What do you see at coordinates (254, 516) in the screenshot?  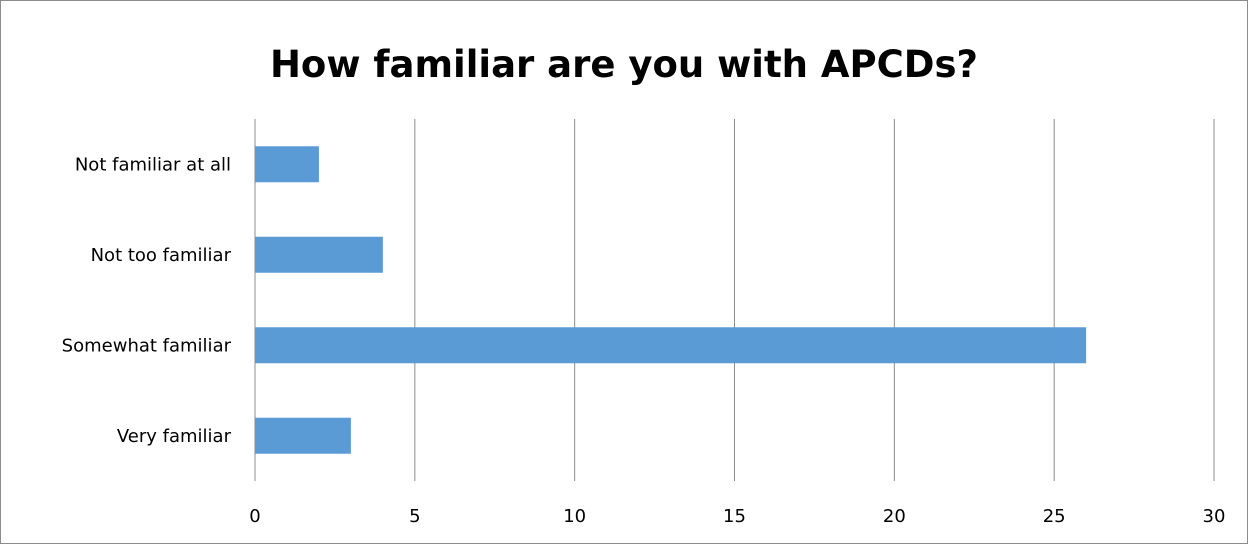 I see `x-tick-label: 0` at bounding box center [254, 516].